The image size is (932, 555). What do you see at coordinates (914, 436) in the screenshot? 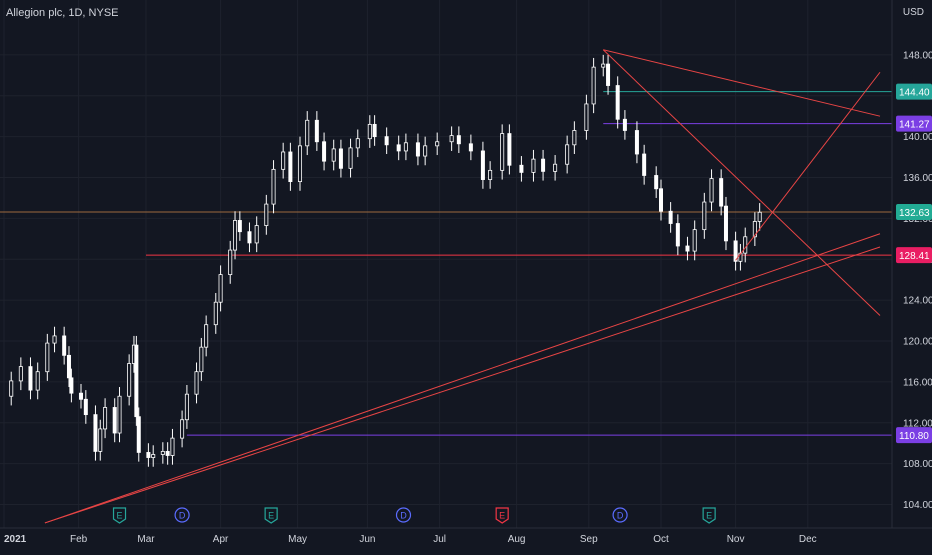
I see `price-level-label: 110.80` at bounding box center [914, 436].